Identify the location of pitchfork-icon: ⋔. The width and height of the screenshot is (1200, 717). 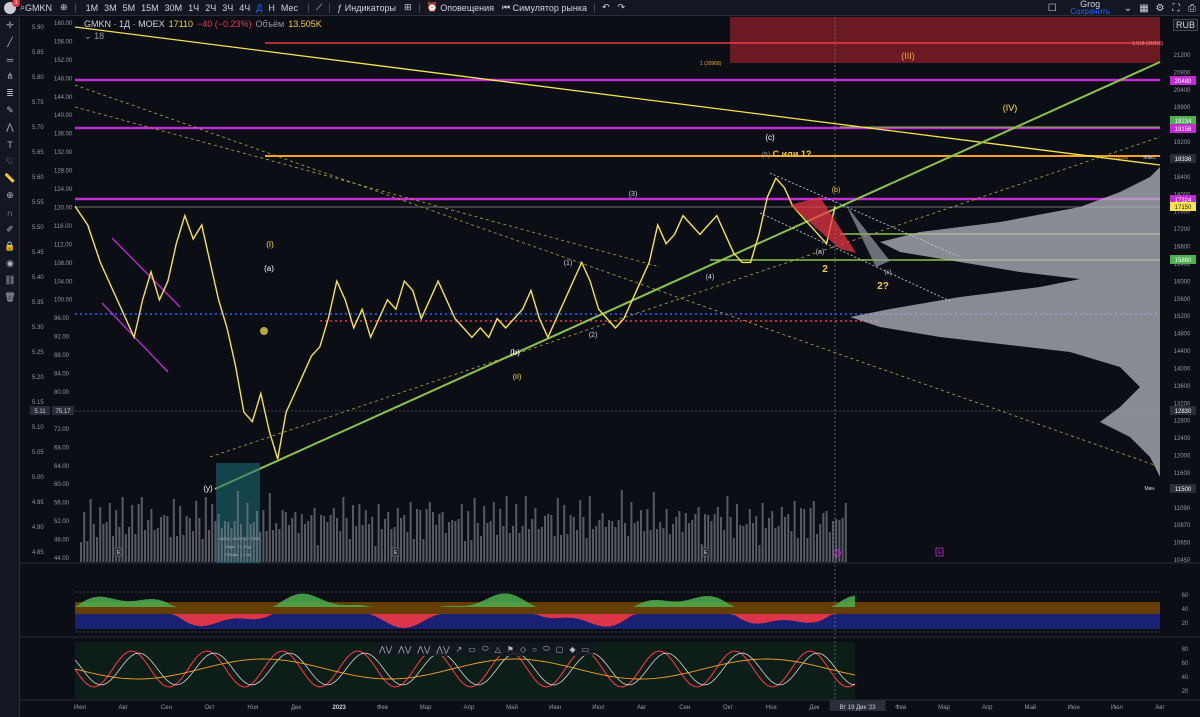
(10, 76).